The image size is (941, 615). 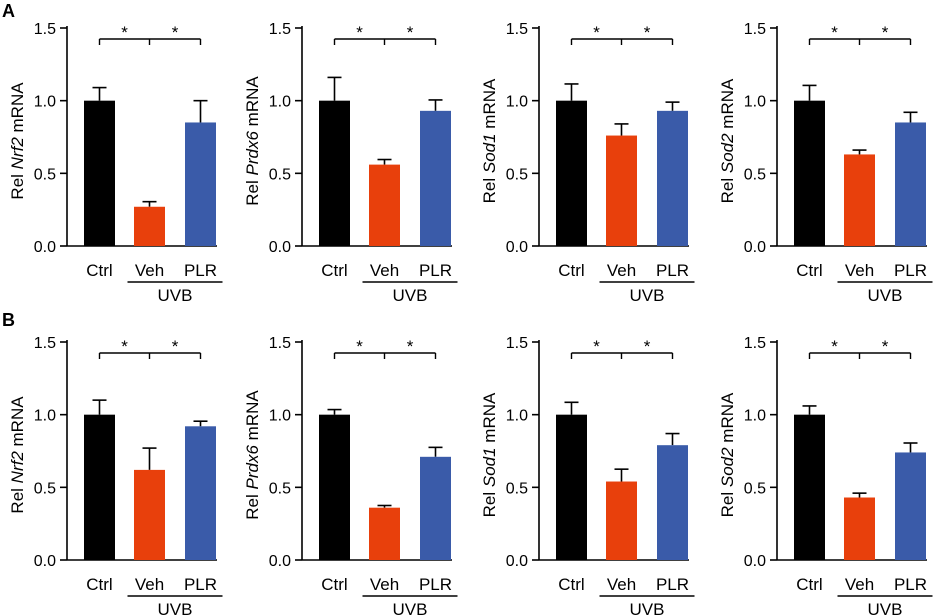 I want to click on chart-a-nrf2: 0.0 0.5 1.0 1.5 Rel Nrf2 mRNA Ctrl Veh PLR UVB * *, so click(x=115, y=163).